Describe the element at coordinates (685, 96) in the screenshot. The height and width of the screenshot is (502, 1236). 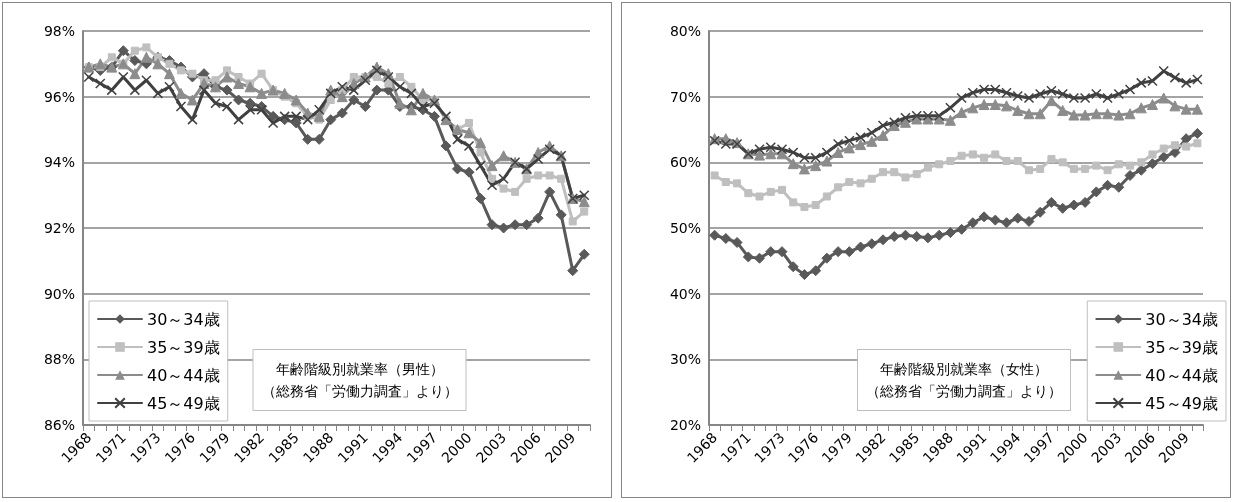
I see `y-tick-label: 70%` at that location.